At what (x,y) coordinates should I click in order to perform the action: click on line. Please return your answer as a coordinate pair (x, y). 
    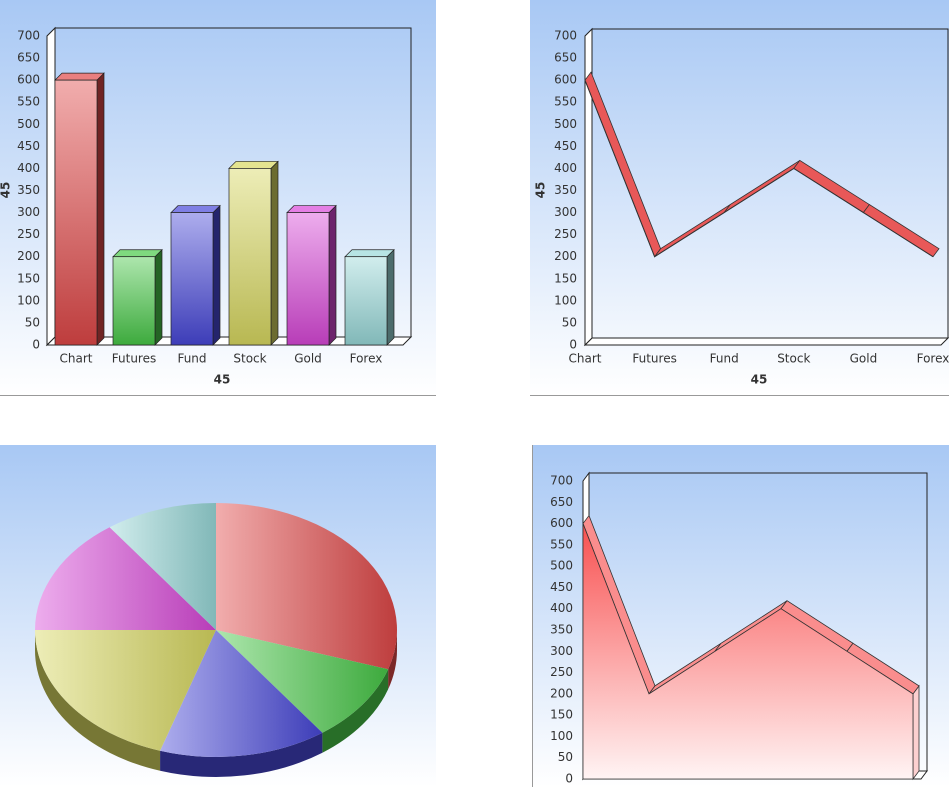
    Looking at the image, I should click on (759, 168).